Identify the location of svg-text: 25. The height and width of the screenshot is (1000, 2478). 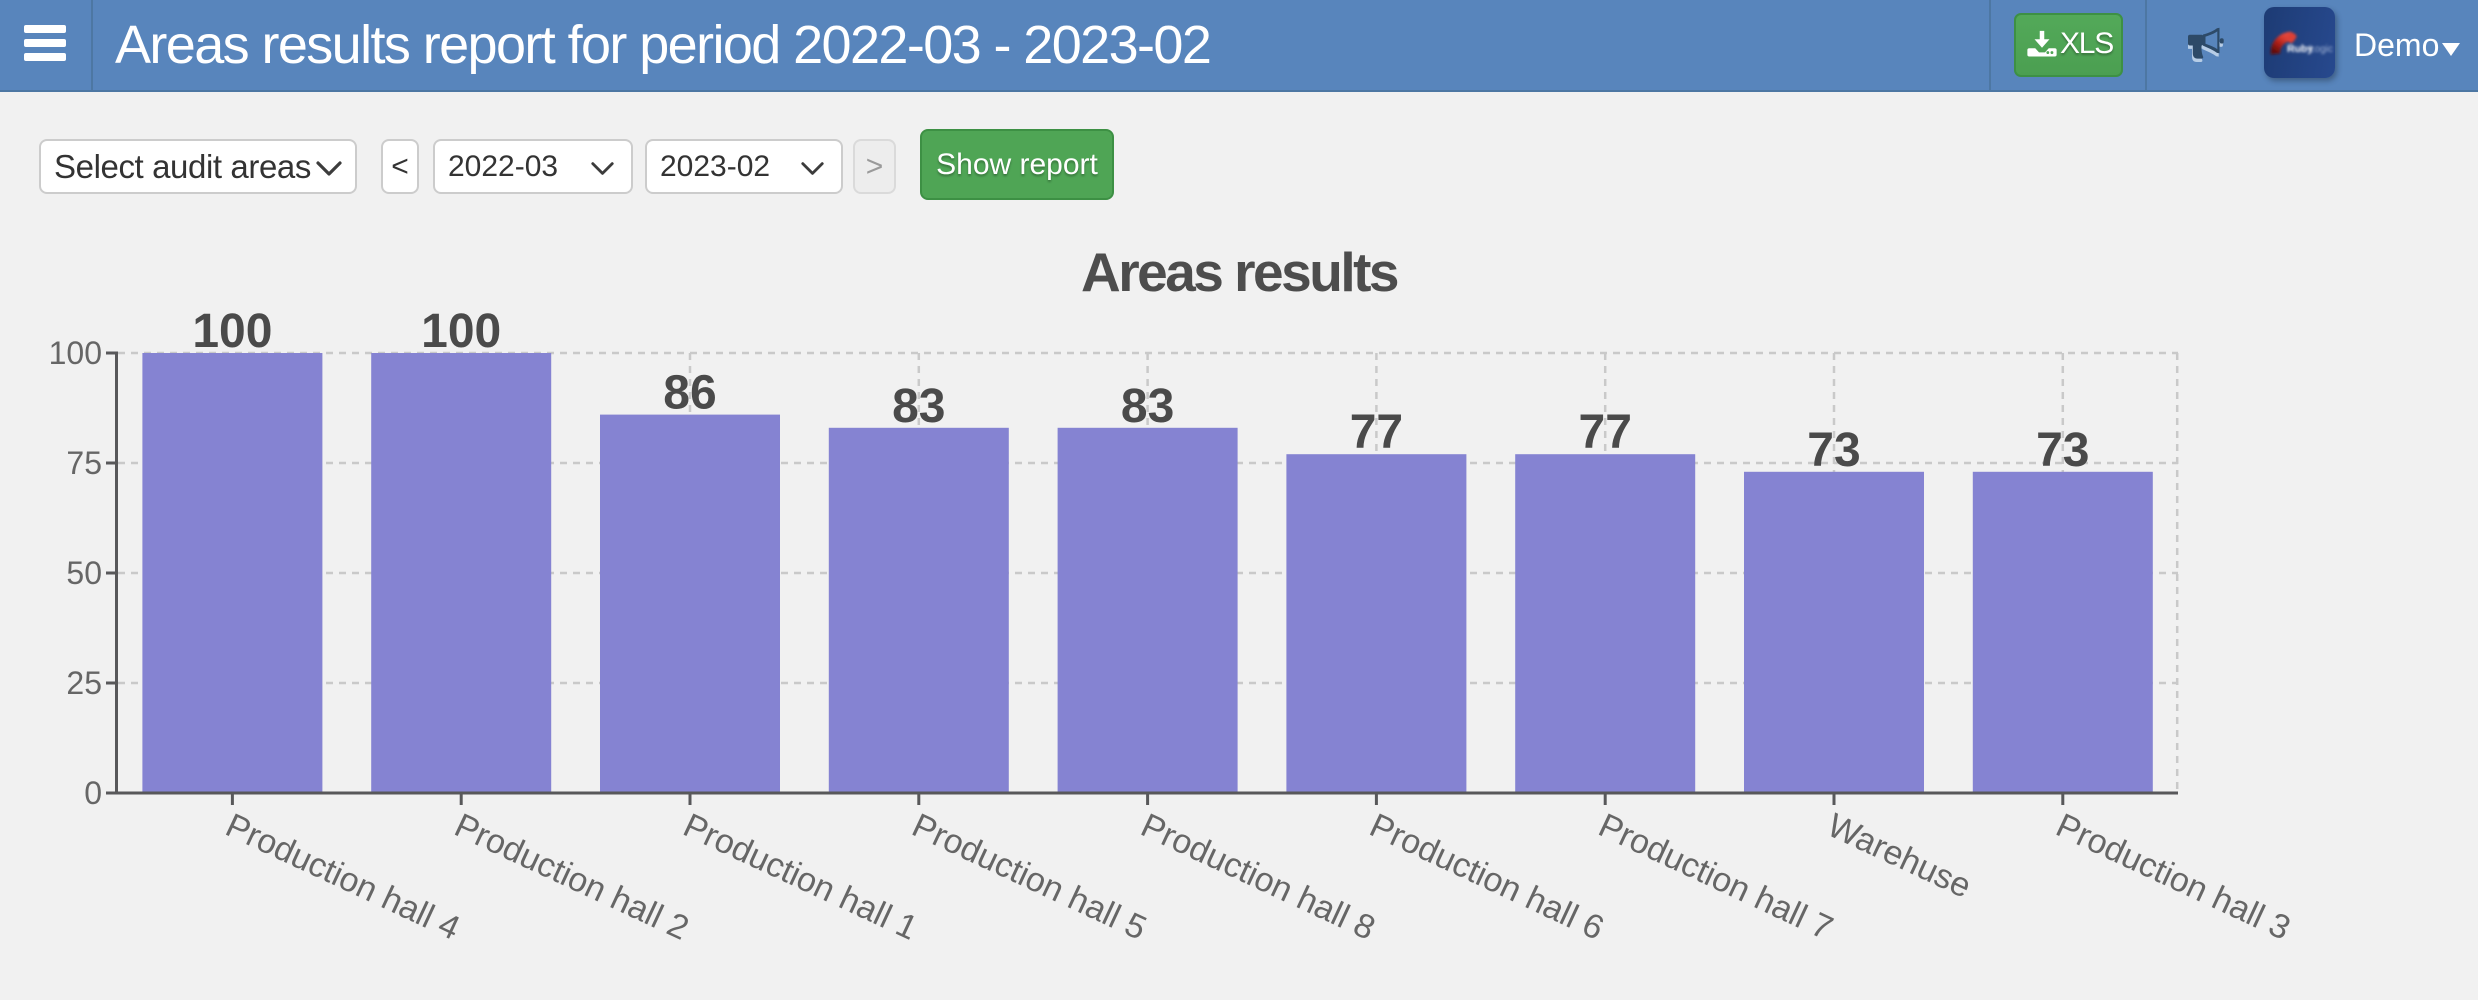
(84, 683).